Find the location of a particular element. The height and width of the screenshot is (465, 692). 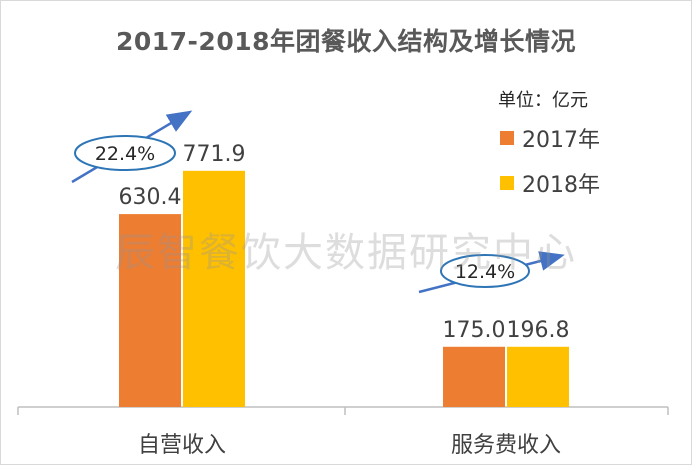

data-label-2017-1: 175.0 is located at coordinates (474, 330).